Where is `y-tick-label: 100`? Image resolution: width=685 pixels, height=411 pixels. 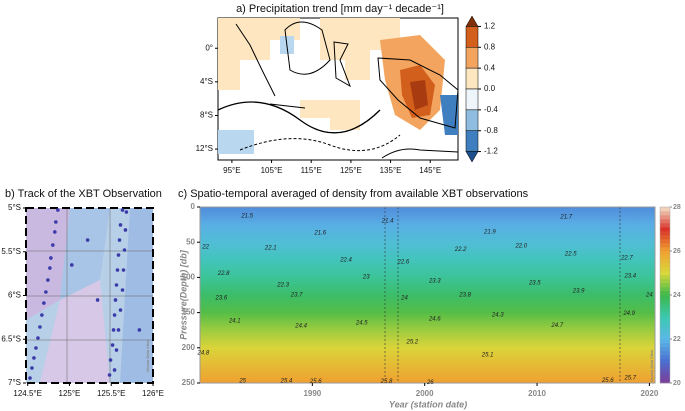 y-tick-label: 100 is located at coordinates (189, 277).